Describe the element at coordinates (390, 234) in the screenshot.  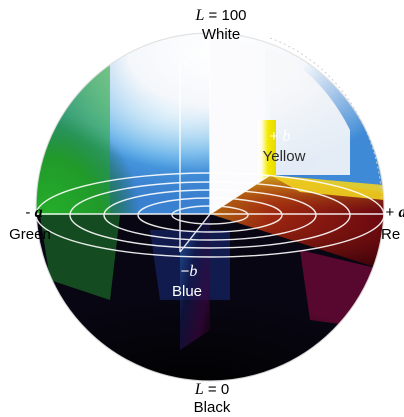
I see `red-label: Re` at that location.